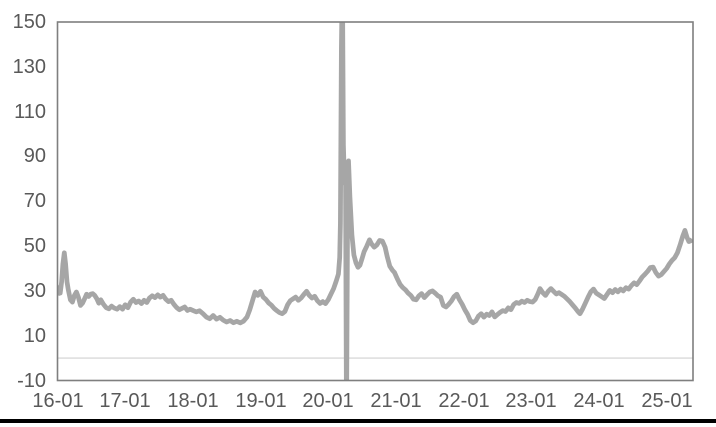  Describe the element at coordinates (34, 336) in the screenshot. I see `y-axis-tick-label: 10` at that location.